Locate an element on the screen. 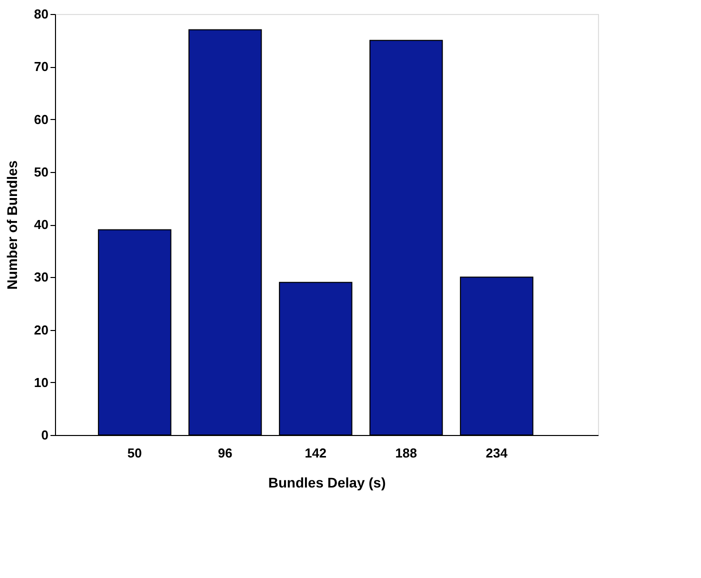  y-tick-label: 80 is located at coordinates (41, 14).